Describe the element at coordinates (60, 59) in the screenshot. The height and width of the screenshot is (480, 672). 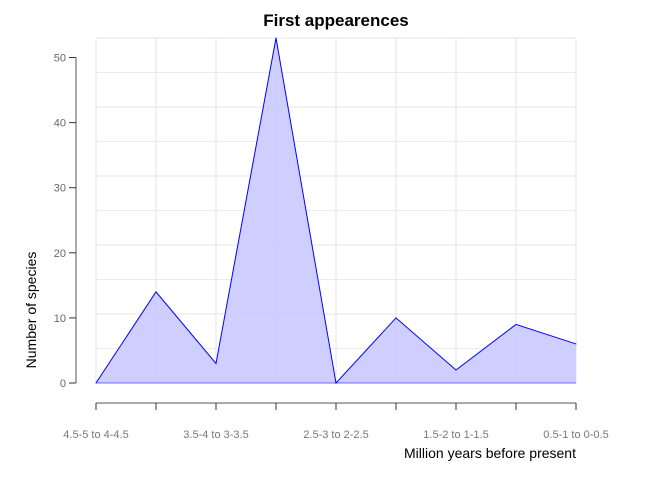
I see `y-tick-label: 50` at that location.